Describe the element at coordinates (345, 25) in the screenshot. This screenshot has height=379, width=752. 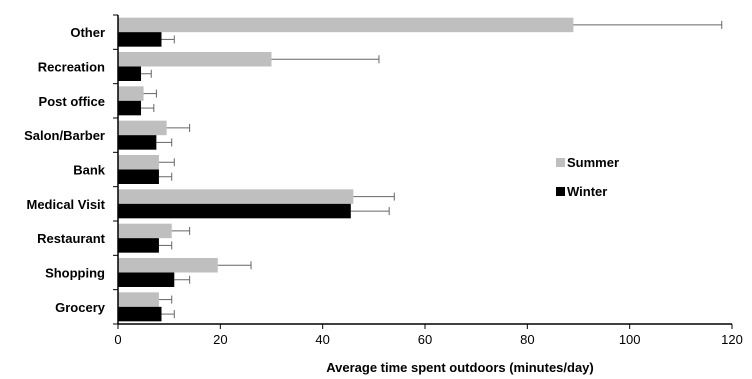
I see `bar-summer-other` at that location.